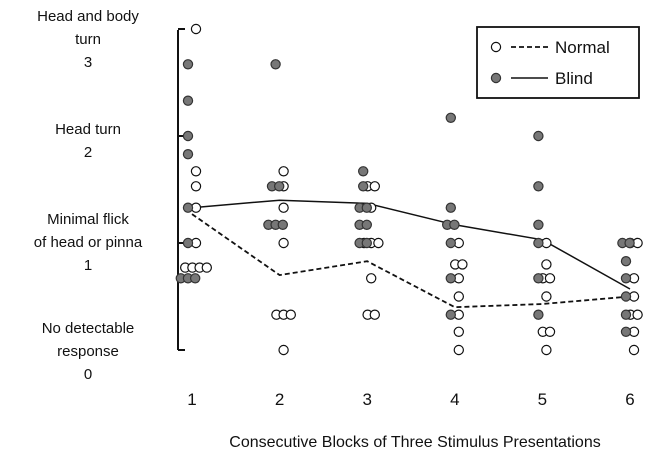  I want to click on legend: Normal Blind, so click(558, 62).